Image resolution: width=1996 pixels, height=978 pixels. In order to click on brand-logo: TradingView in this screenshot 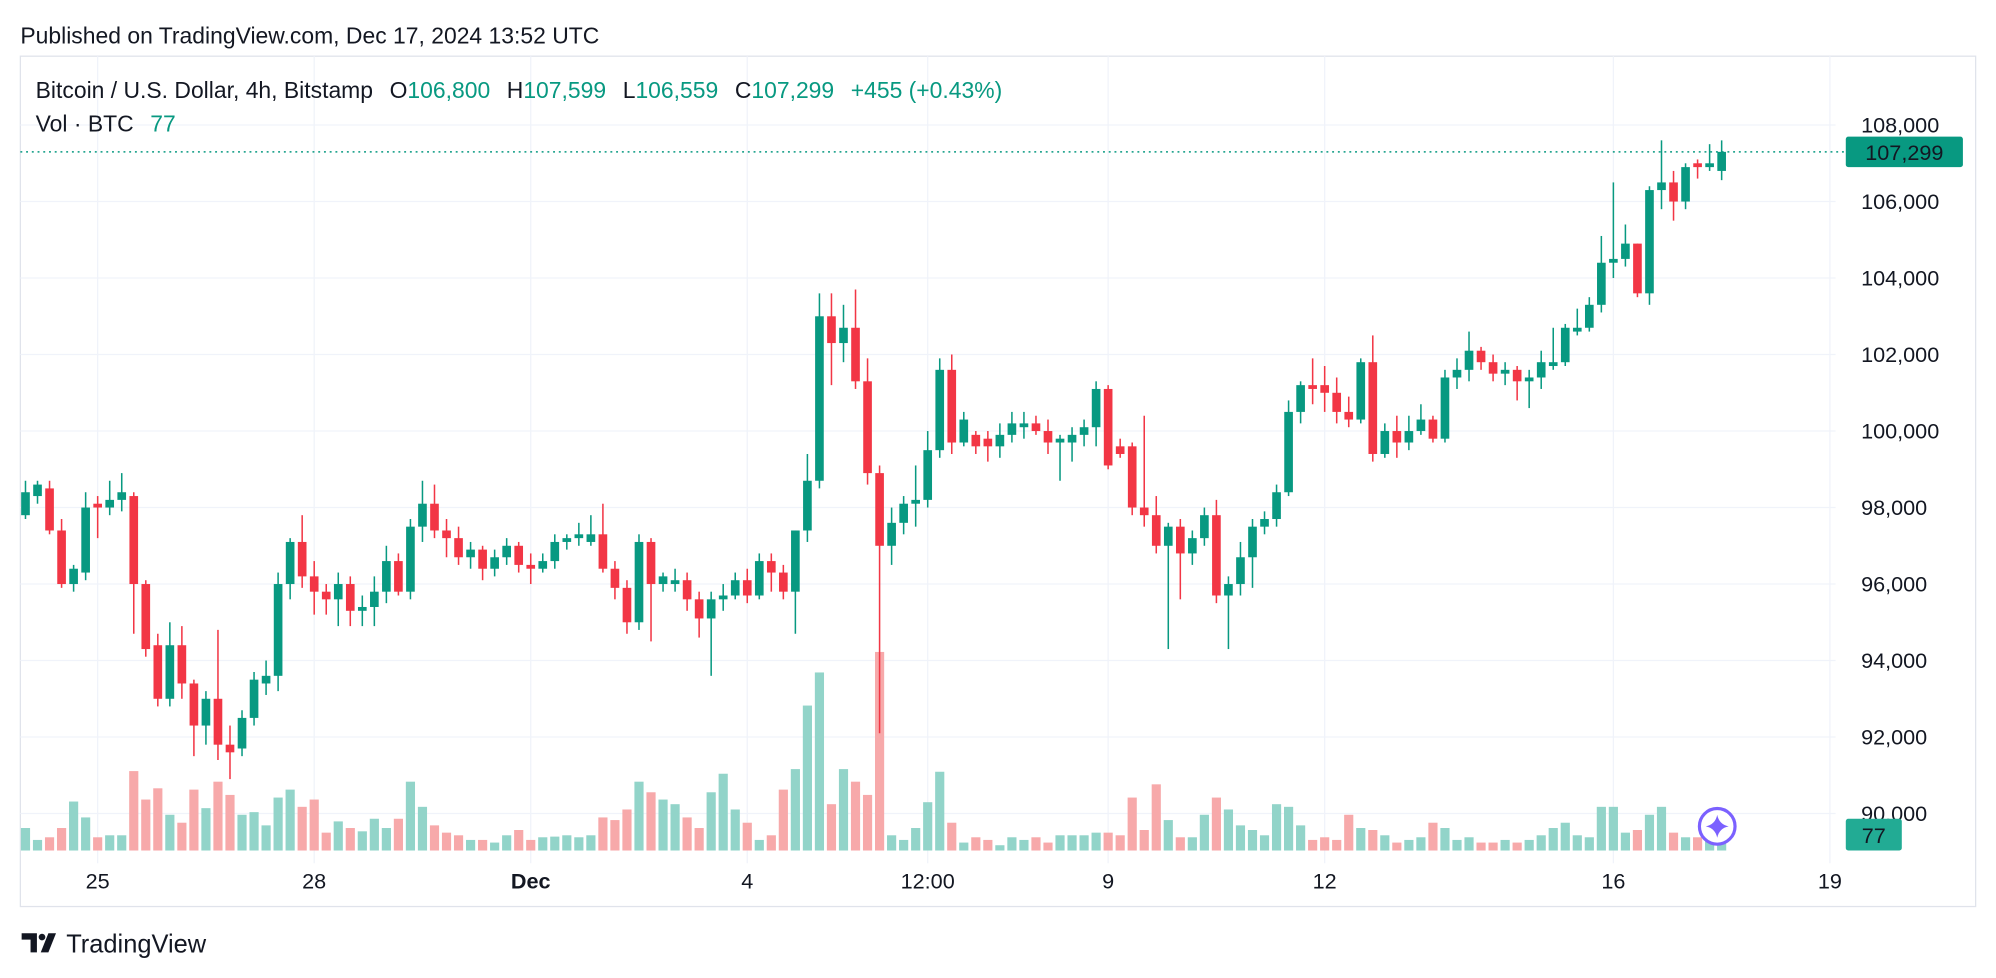, I will do `click(114, 944)`.